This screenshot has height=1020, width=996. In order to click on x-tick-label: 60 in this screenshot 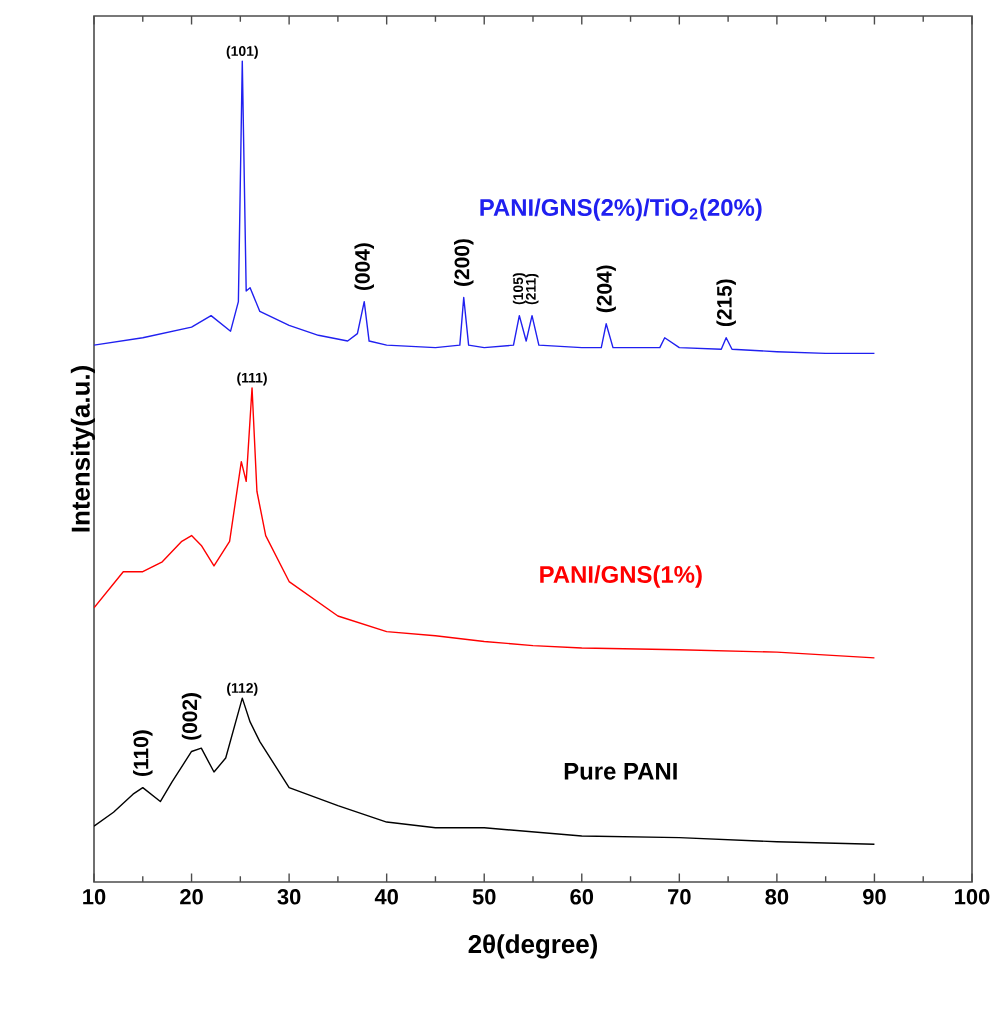, I will do `click(581, 897)`.